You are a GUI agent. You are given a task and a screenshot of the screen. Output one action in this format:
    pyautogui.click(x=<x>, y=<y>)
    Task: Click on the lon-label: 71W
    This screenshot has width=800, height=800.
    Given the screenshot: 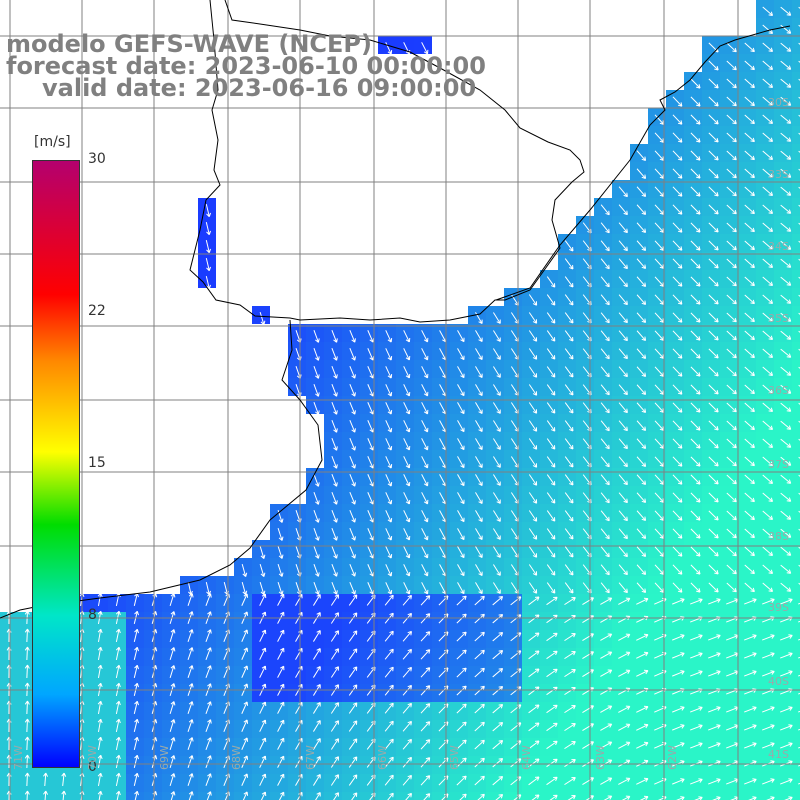 What is the action you would take?
    pyautogui.click(x=18, y=757)
    